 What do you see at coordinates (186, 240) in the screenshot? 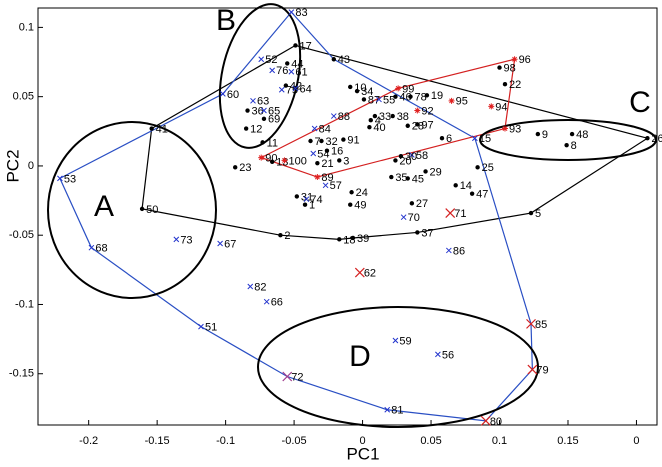
I see `point-label: 73` at bounding box center [186, 240].